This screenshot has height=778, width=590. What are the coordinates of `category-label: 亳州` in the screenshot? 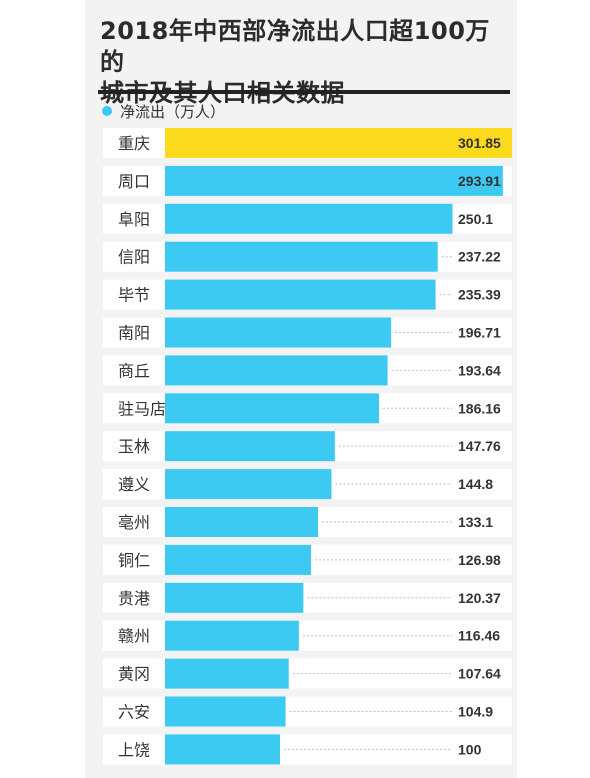 It's located at (134, 522).